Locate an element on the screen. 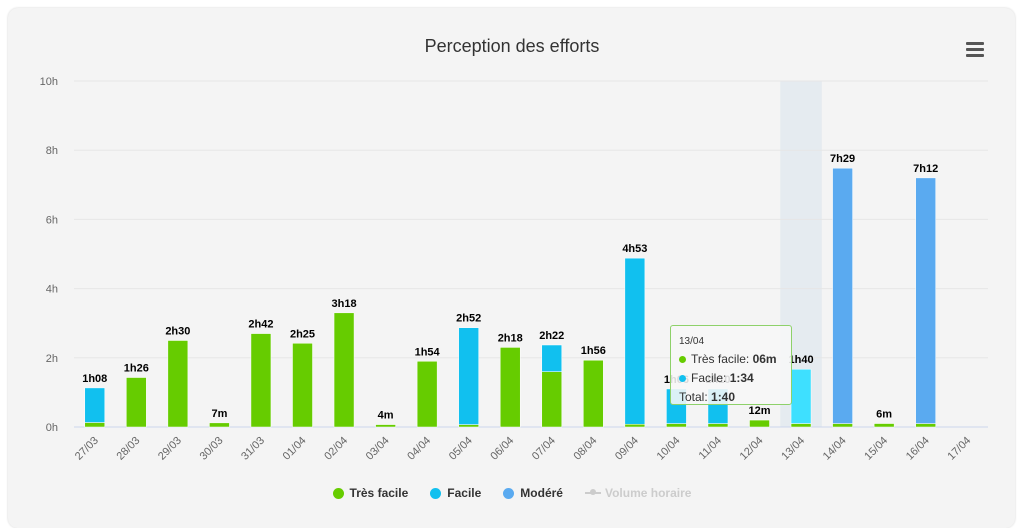 The height and width of the screenshot is (528, 1024). x-tick-label: 17/04 is located at coordinates (959, 449).